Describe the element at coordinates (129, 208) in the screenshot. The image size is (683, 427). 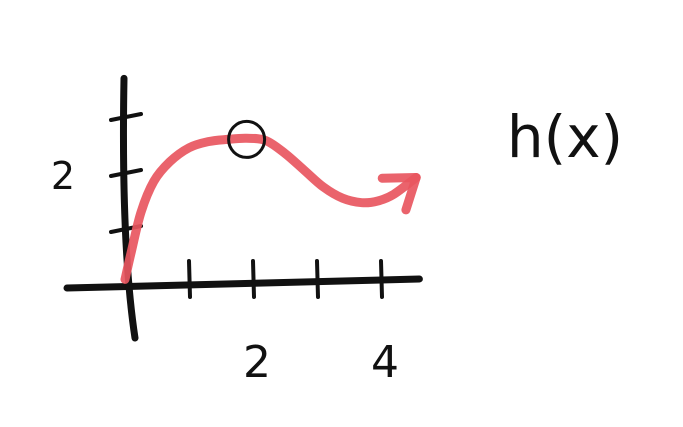
I see `y-axis` at that location.